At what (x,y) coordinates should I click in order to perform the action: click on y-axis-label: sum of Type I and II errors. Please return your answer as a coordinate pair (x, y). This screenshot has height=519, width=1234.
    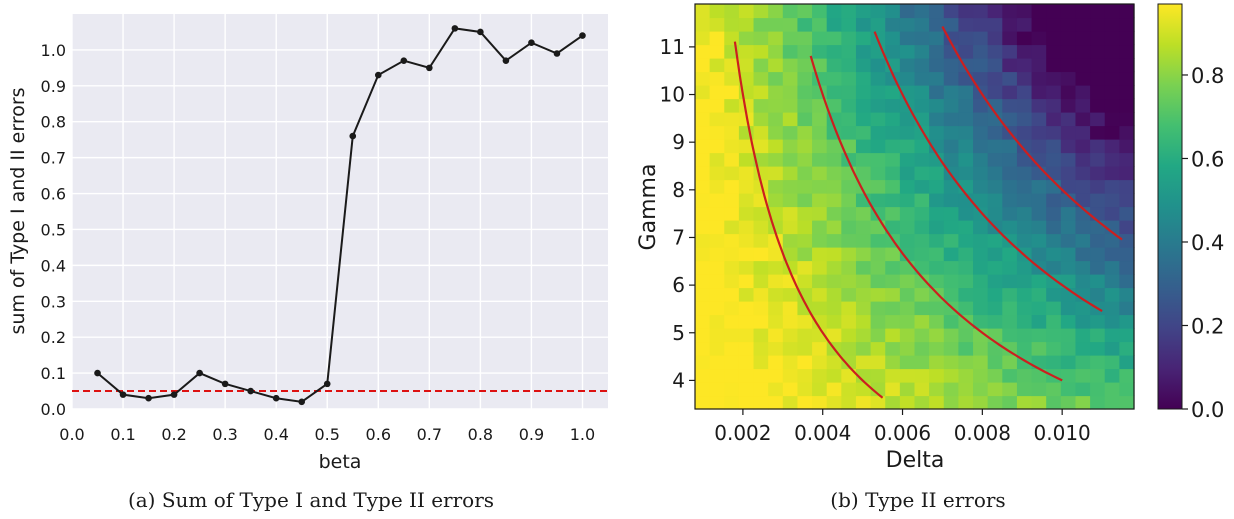
    Looking at the image, I should click on (18, 210).